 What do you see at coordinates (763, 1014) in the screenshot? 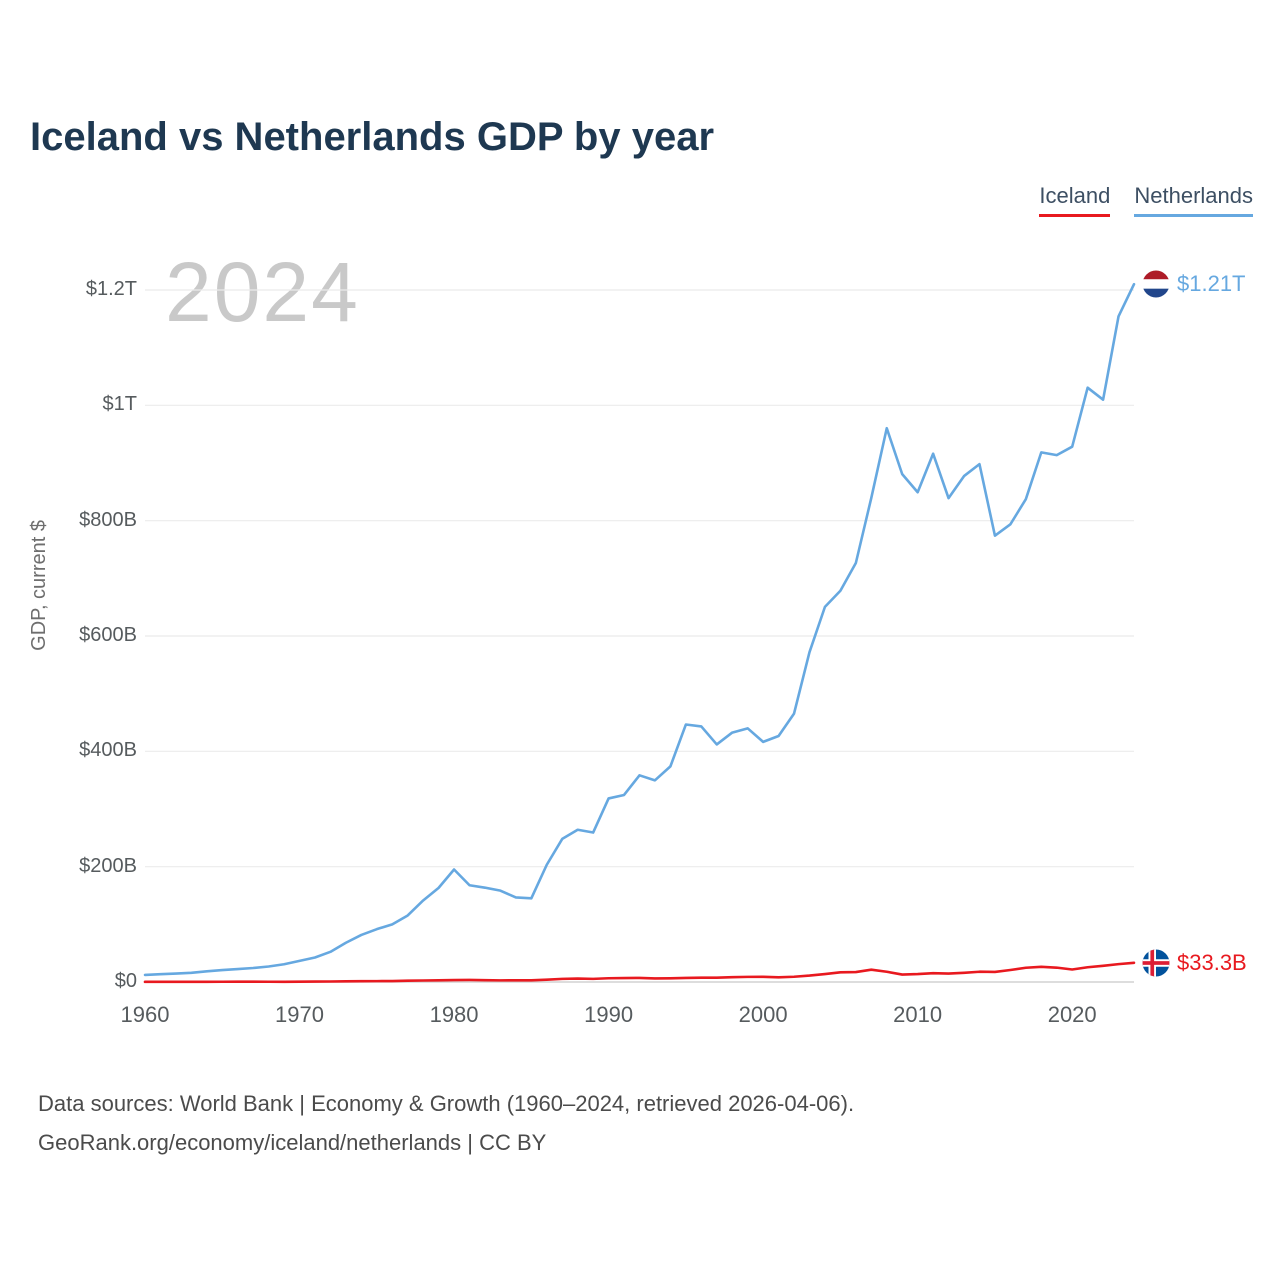
I see `x-tick-label: 2000` at bounding box center [763, 1014].